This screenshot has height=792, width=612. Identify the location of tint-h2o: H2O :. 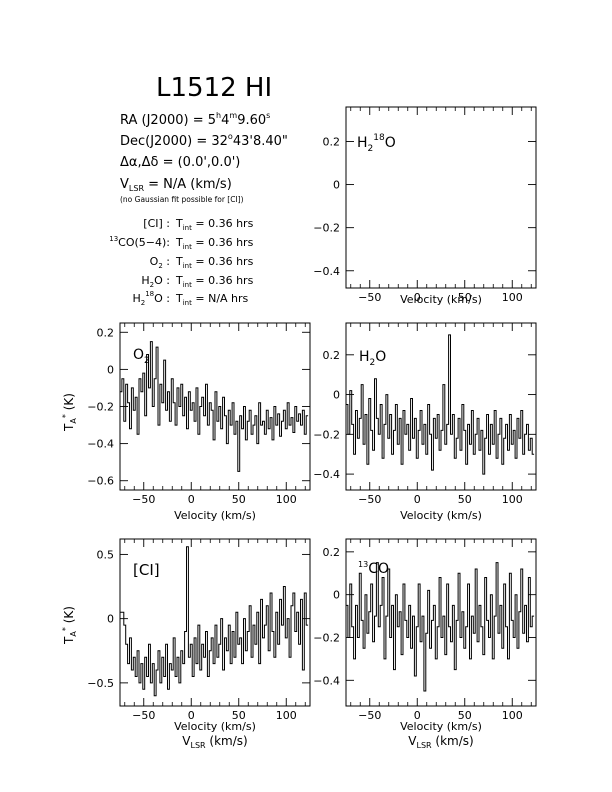
(155, 281).